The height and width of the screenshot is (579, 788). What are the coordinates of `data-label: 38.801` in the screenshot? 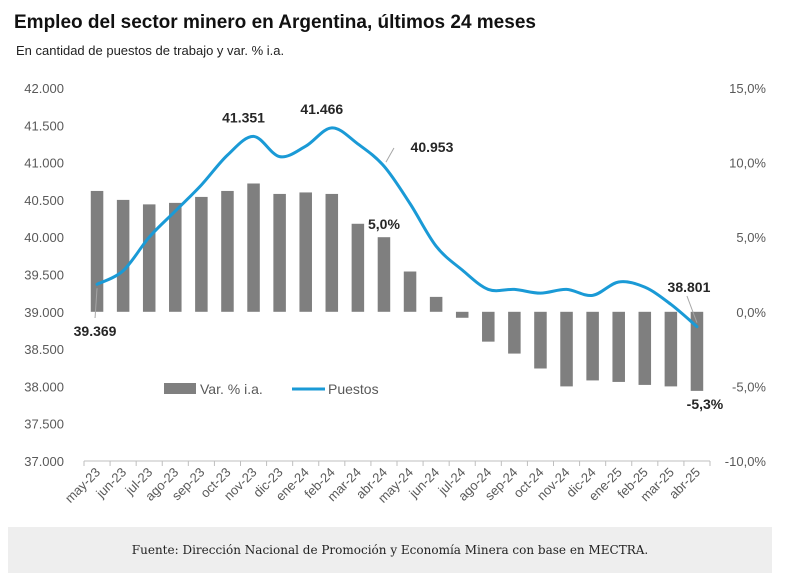 It's located at (689, 287).